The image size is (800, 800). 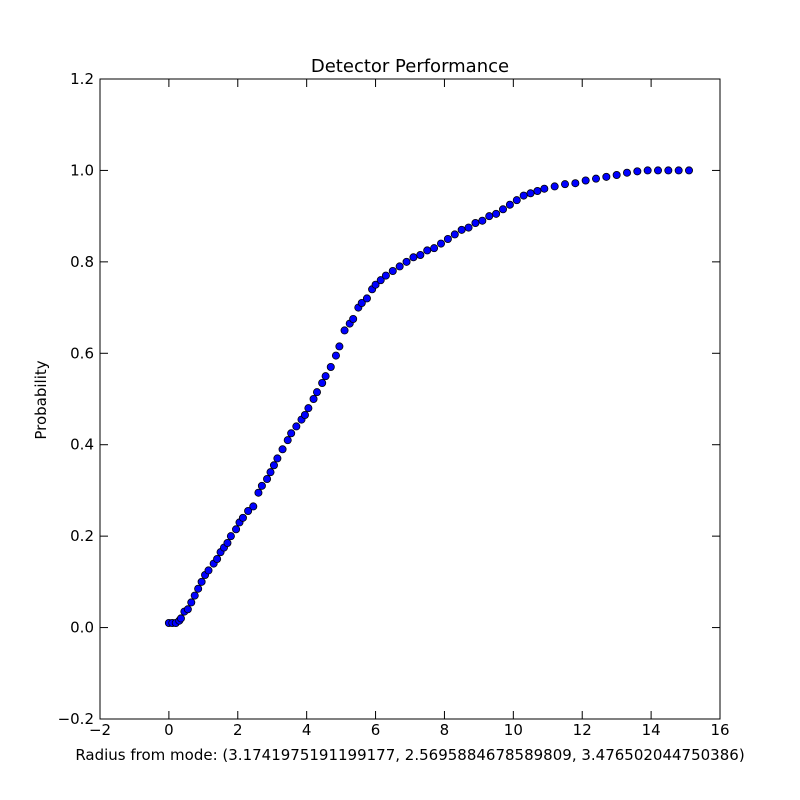 What do you see at coordinates (582, 730) in the screenshot?
I see `x-tick-label: 12` at bounding box center [582, 730].